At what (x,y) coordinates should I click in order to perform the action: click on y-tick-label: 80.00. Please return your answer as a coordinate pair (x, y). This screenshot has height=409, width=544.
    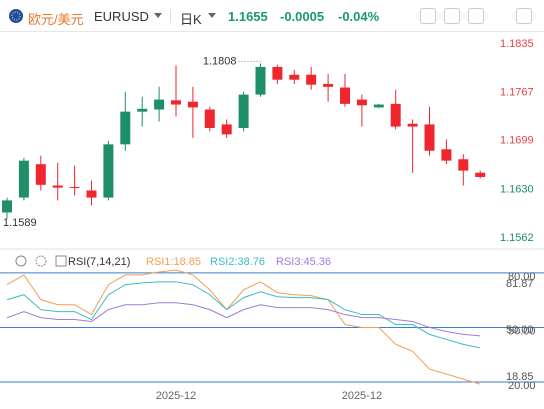
    Looking at the image, I should click on (522, 277).